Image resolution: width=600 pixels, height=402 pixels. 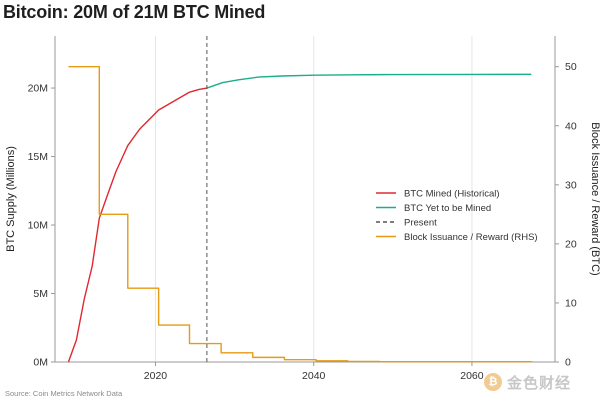 I want to click on y-tick-label: 10M, so click(x=38, y=226).